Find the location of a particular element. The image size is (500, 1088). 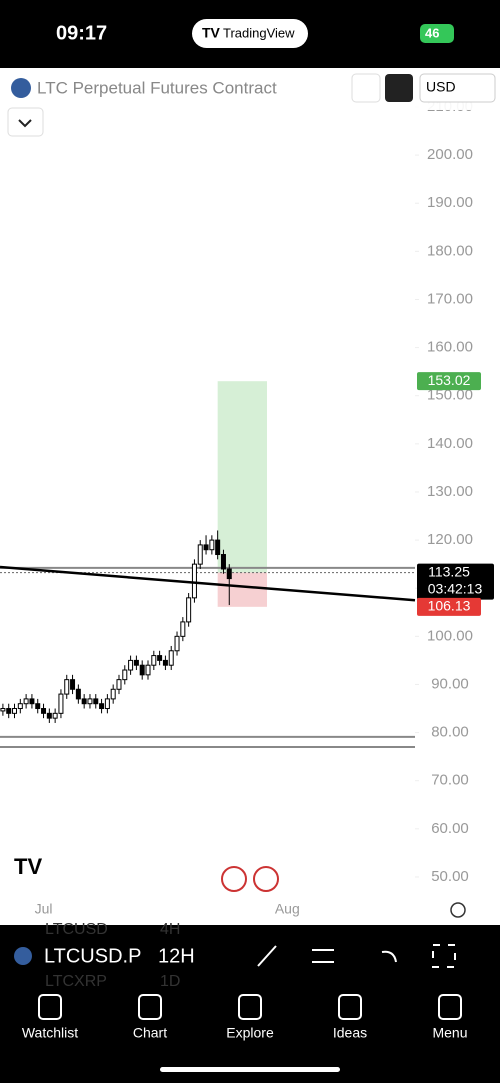

fullscreen-button is located at coordinates (399, 88).